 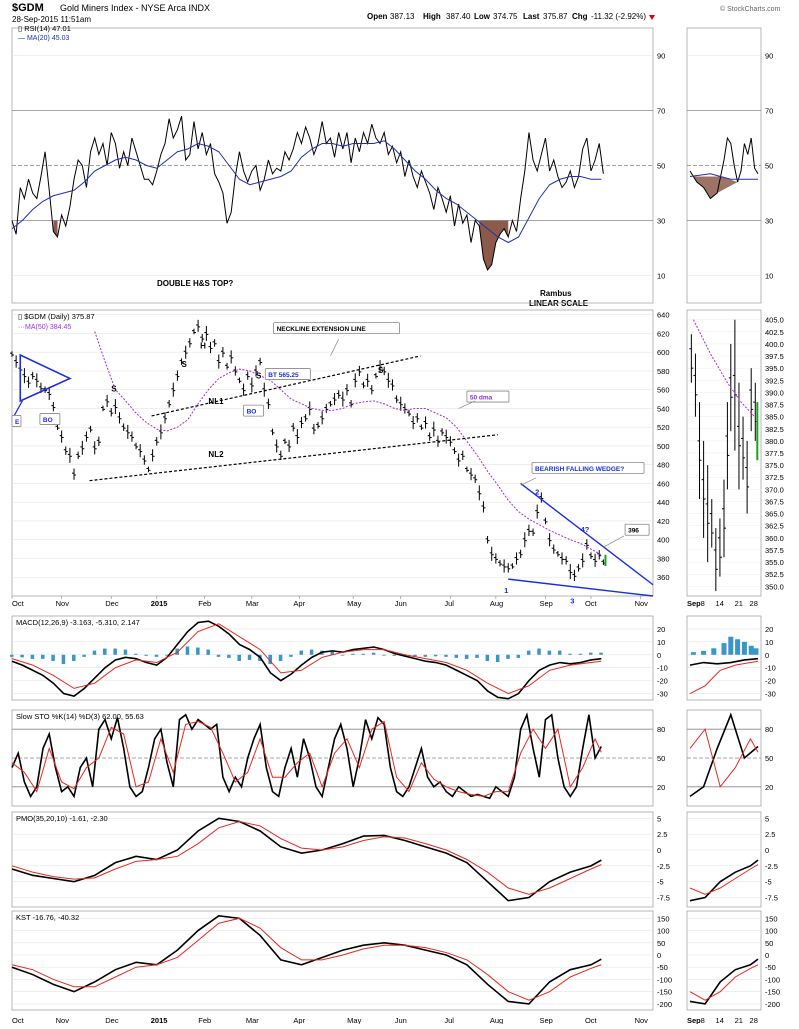 What do you see at coordinates (299, 603) in the screenshot?
I see `x-axis-label: Apr` at bounding box center [299, 603].